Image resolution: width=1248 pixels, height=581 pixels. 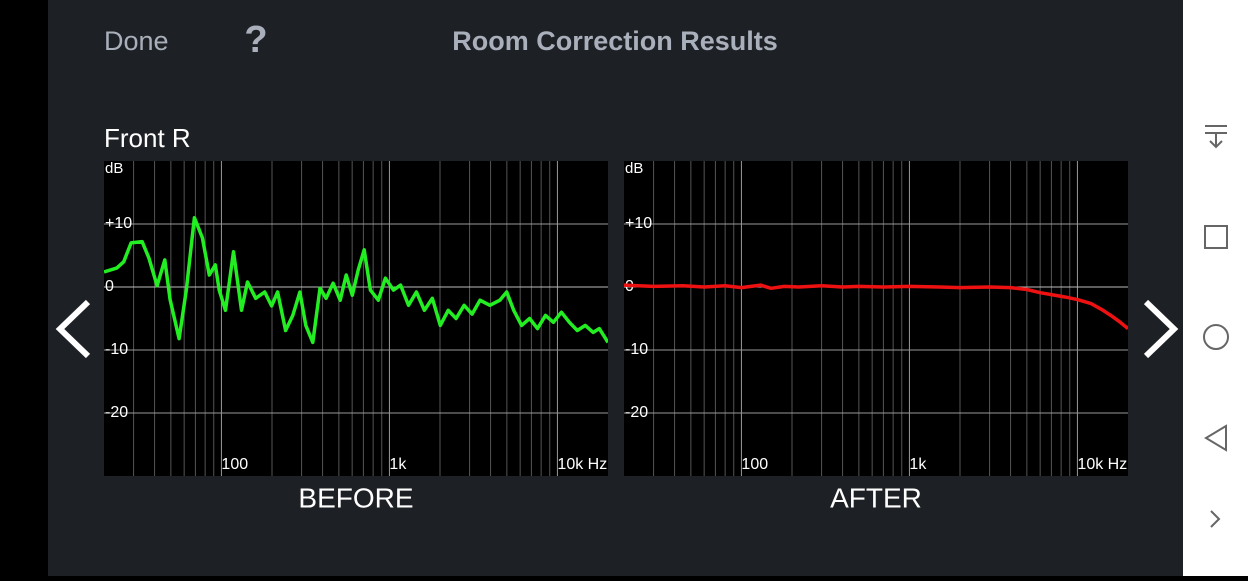 What do you see at coordinates (876, 497) in the screenshot?
I see `chart-title: AFTER` at bounding box center [876, 497].